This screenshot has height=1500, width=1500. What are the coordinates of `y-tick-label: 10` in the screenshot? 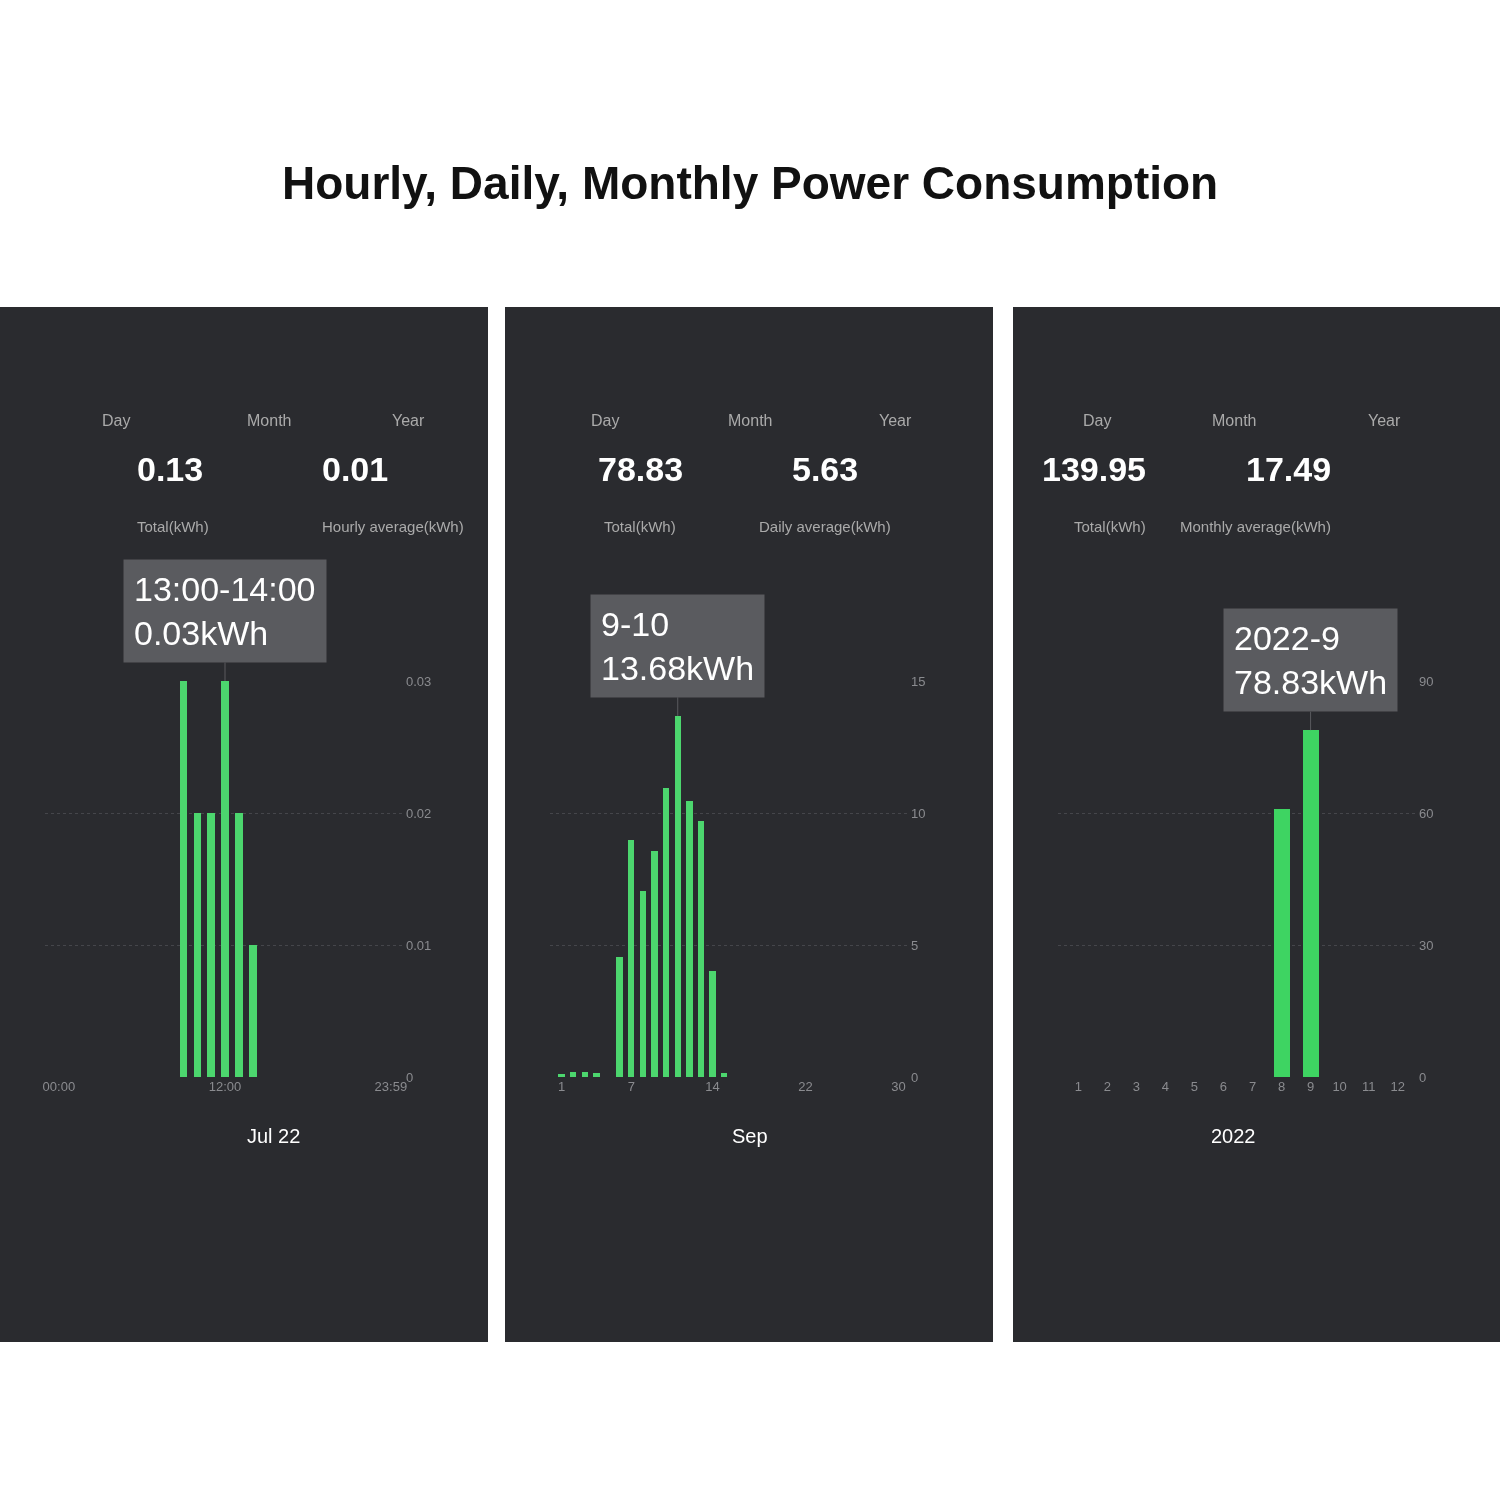 It's located at (918, 813).